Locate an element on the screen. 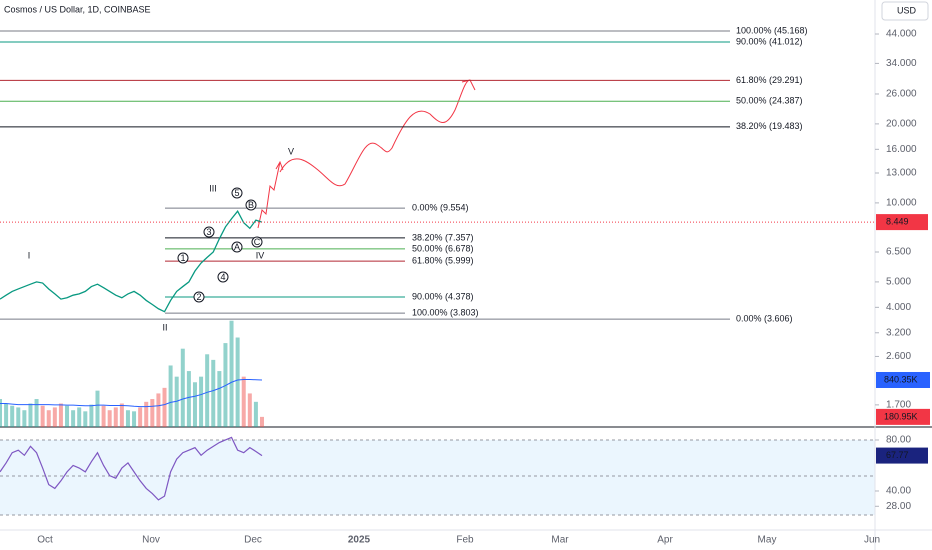 This screenshot has width=932, height=550. y-tick-label: 13.000 is located at coordinates (901, 173).